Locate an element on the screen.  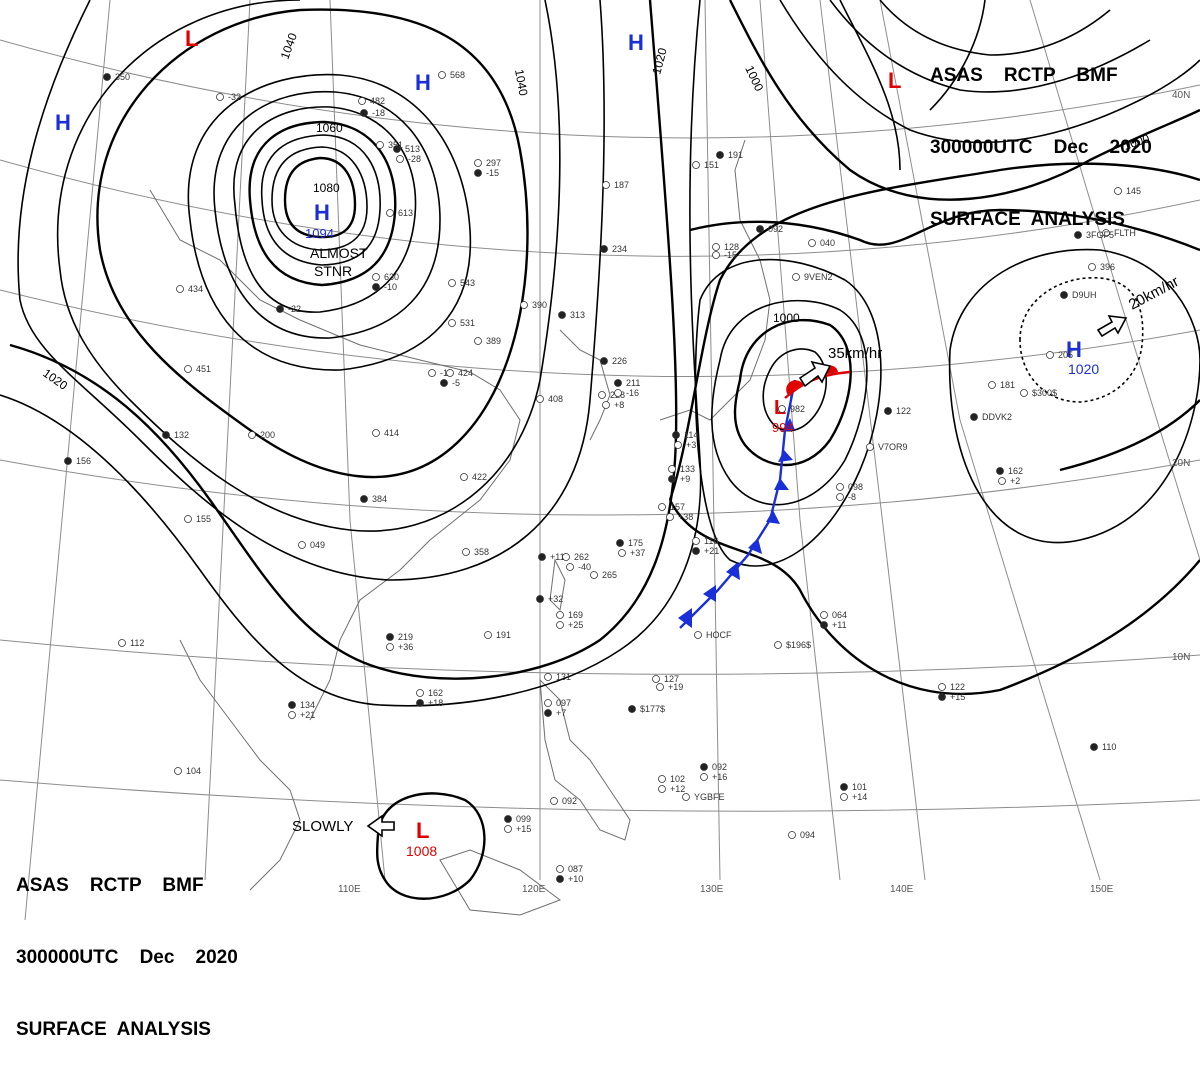
station-value: 112 is located at coordinates (137, 643).